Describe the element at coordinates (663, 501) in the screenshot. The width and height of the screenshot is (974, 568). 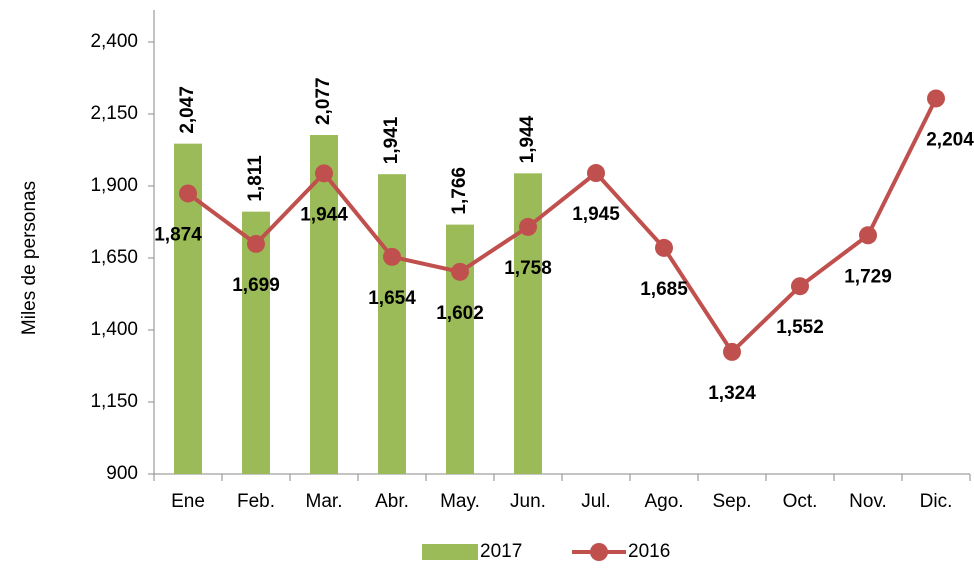
I see `x-tick-label: Ago.` at that location.